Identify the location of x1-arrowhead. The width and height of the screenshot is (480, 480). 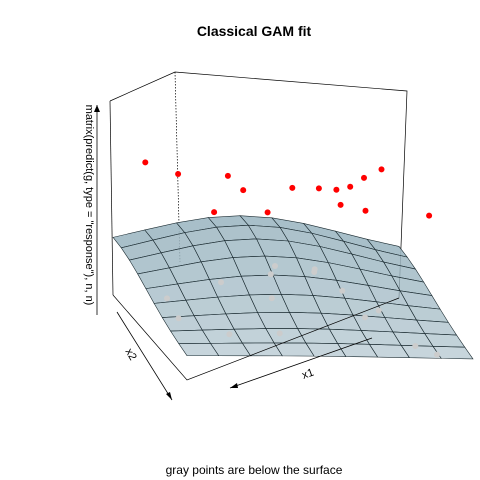
(234, 385).